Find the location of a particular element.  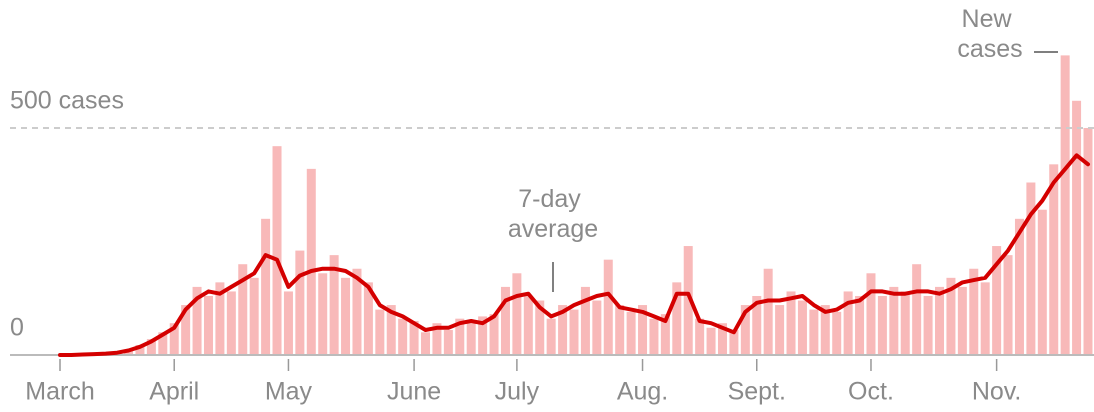

x-tick-label: March is located at coordinates (59, 392).